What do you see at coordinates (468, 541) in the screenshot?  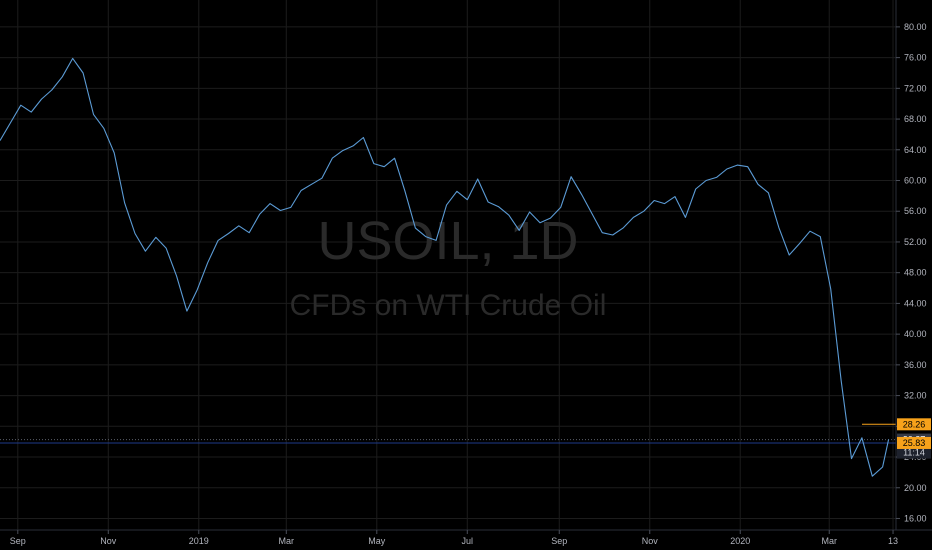 I see `x-tick-label: Jul` at bounding box center [468, 541].